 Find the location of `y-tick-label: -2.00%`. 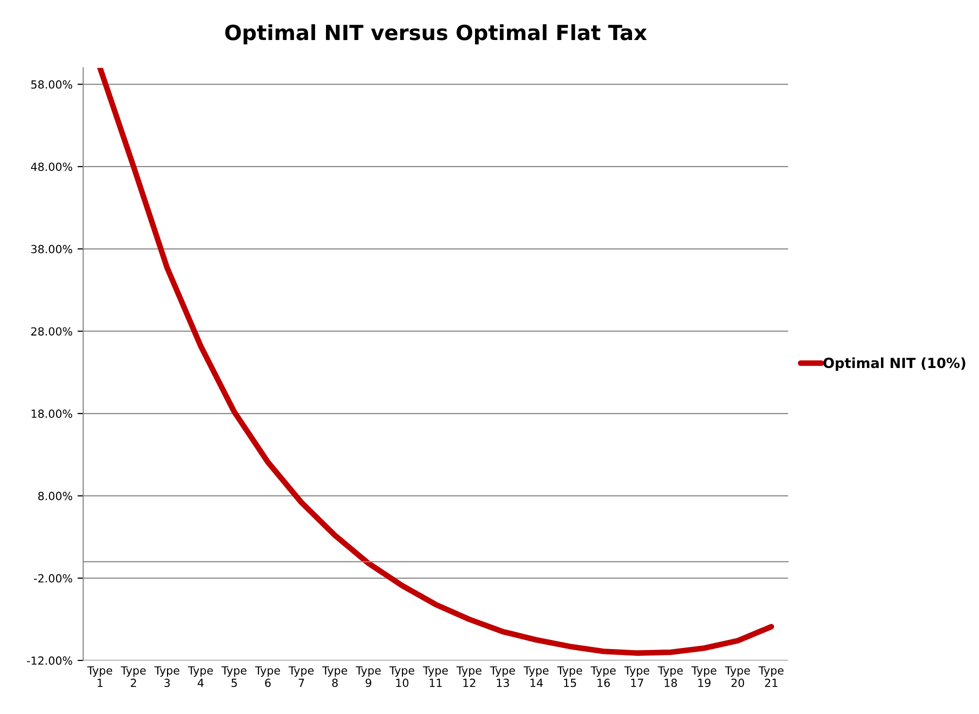

y-tick-label: -2.00% is located at coordinates (53, 578).